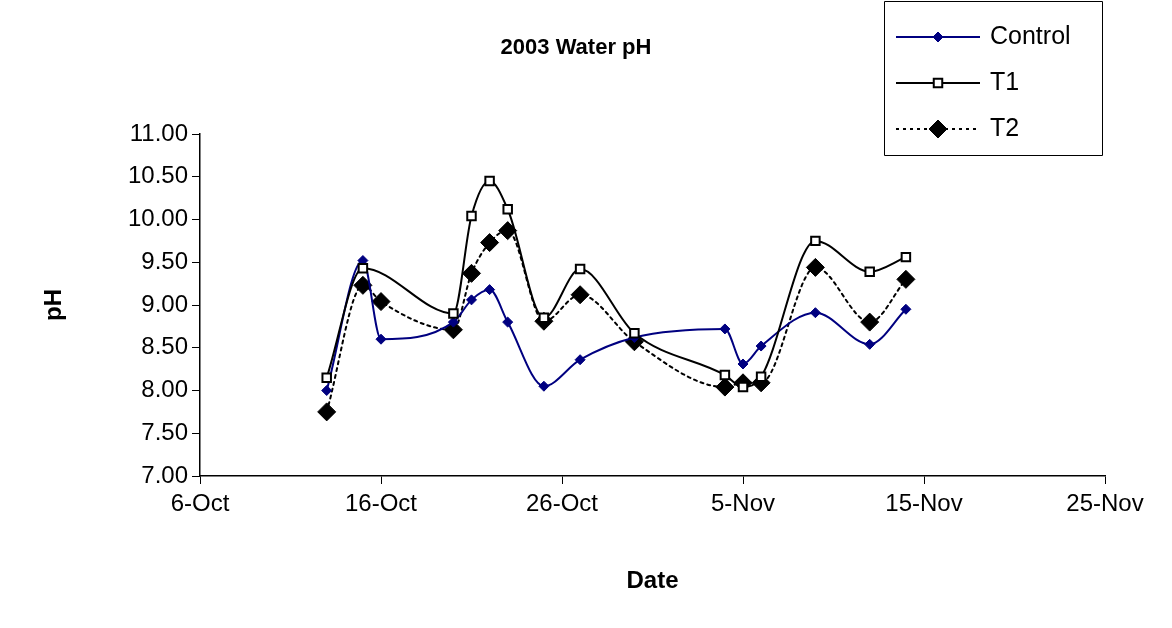  What do you see at coordinates (164, 474) in the screenshot?
I see `y-tick-label: 7.00` at bounding box center [164, 474].